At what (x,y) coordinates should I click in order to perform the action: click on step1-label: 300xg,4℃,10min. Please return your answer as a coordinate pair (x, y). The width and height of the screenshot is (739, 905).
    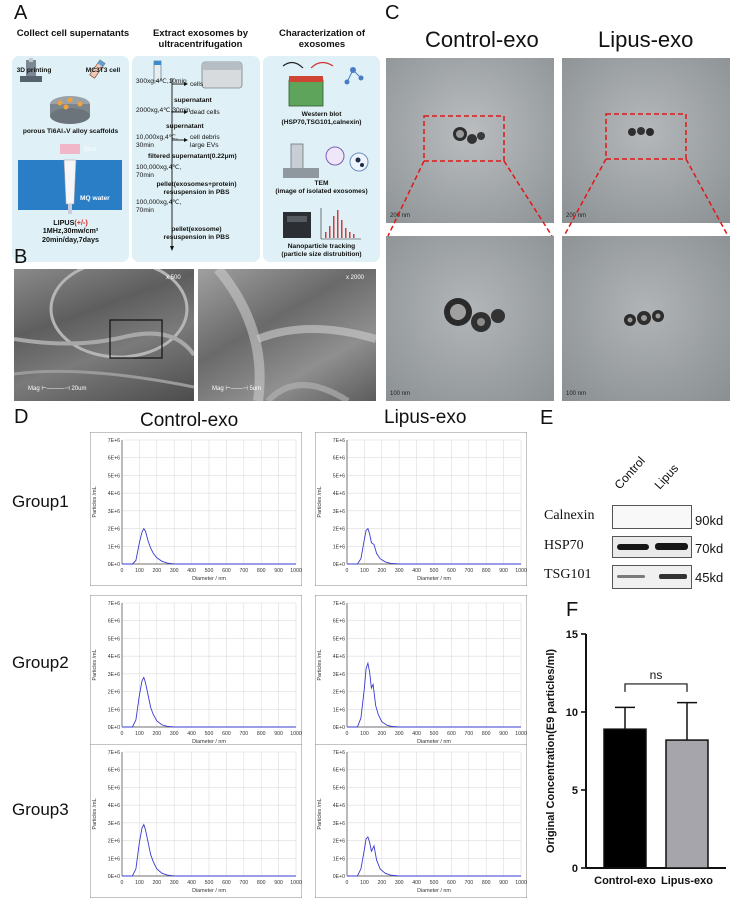
    Looking at the image, I should click on (161, 81).